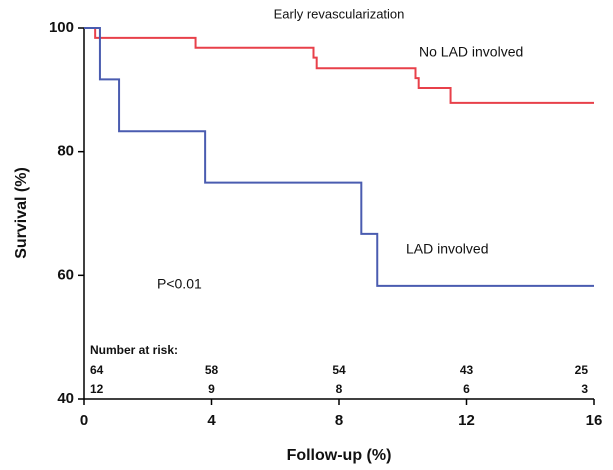 This screenshot has height=470, width=613. I want to click on risk-count: 64, so click(97, 370).